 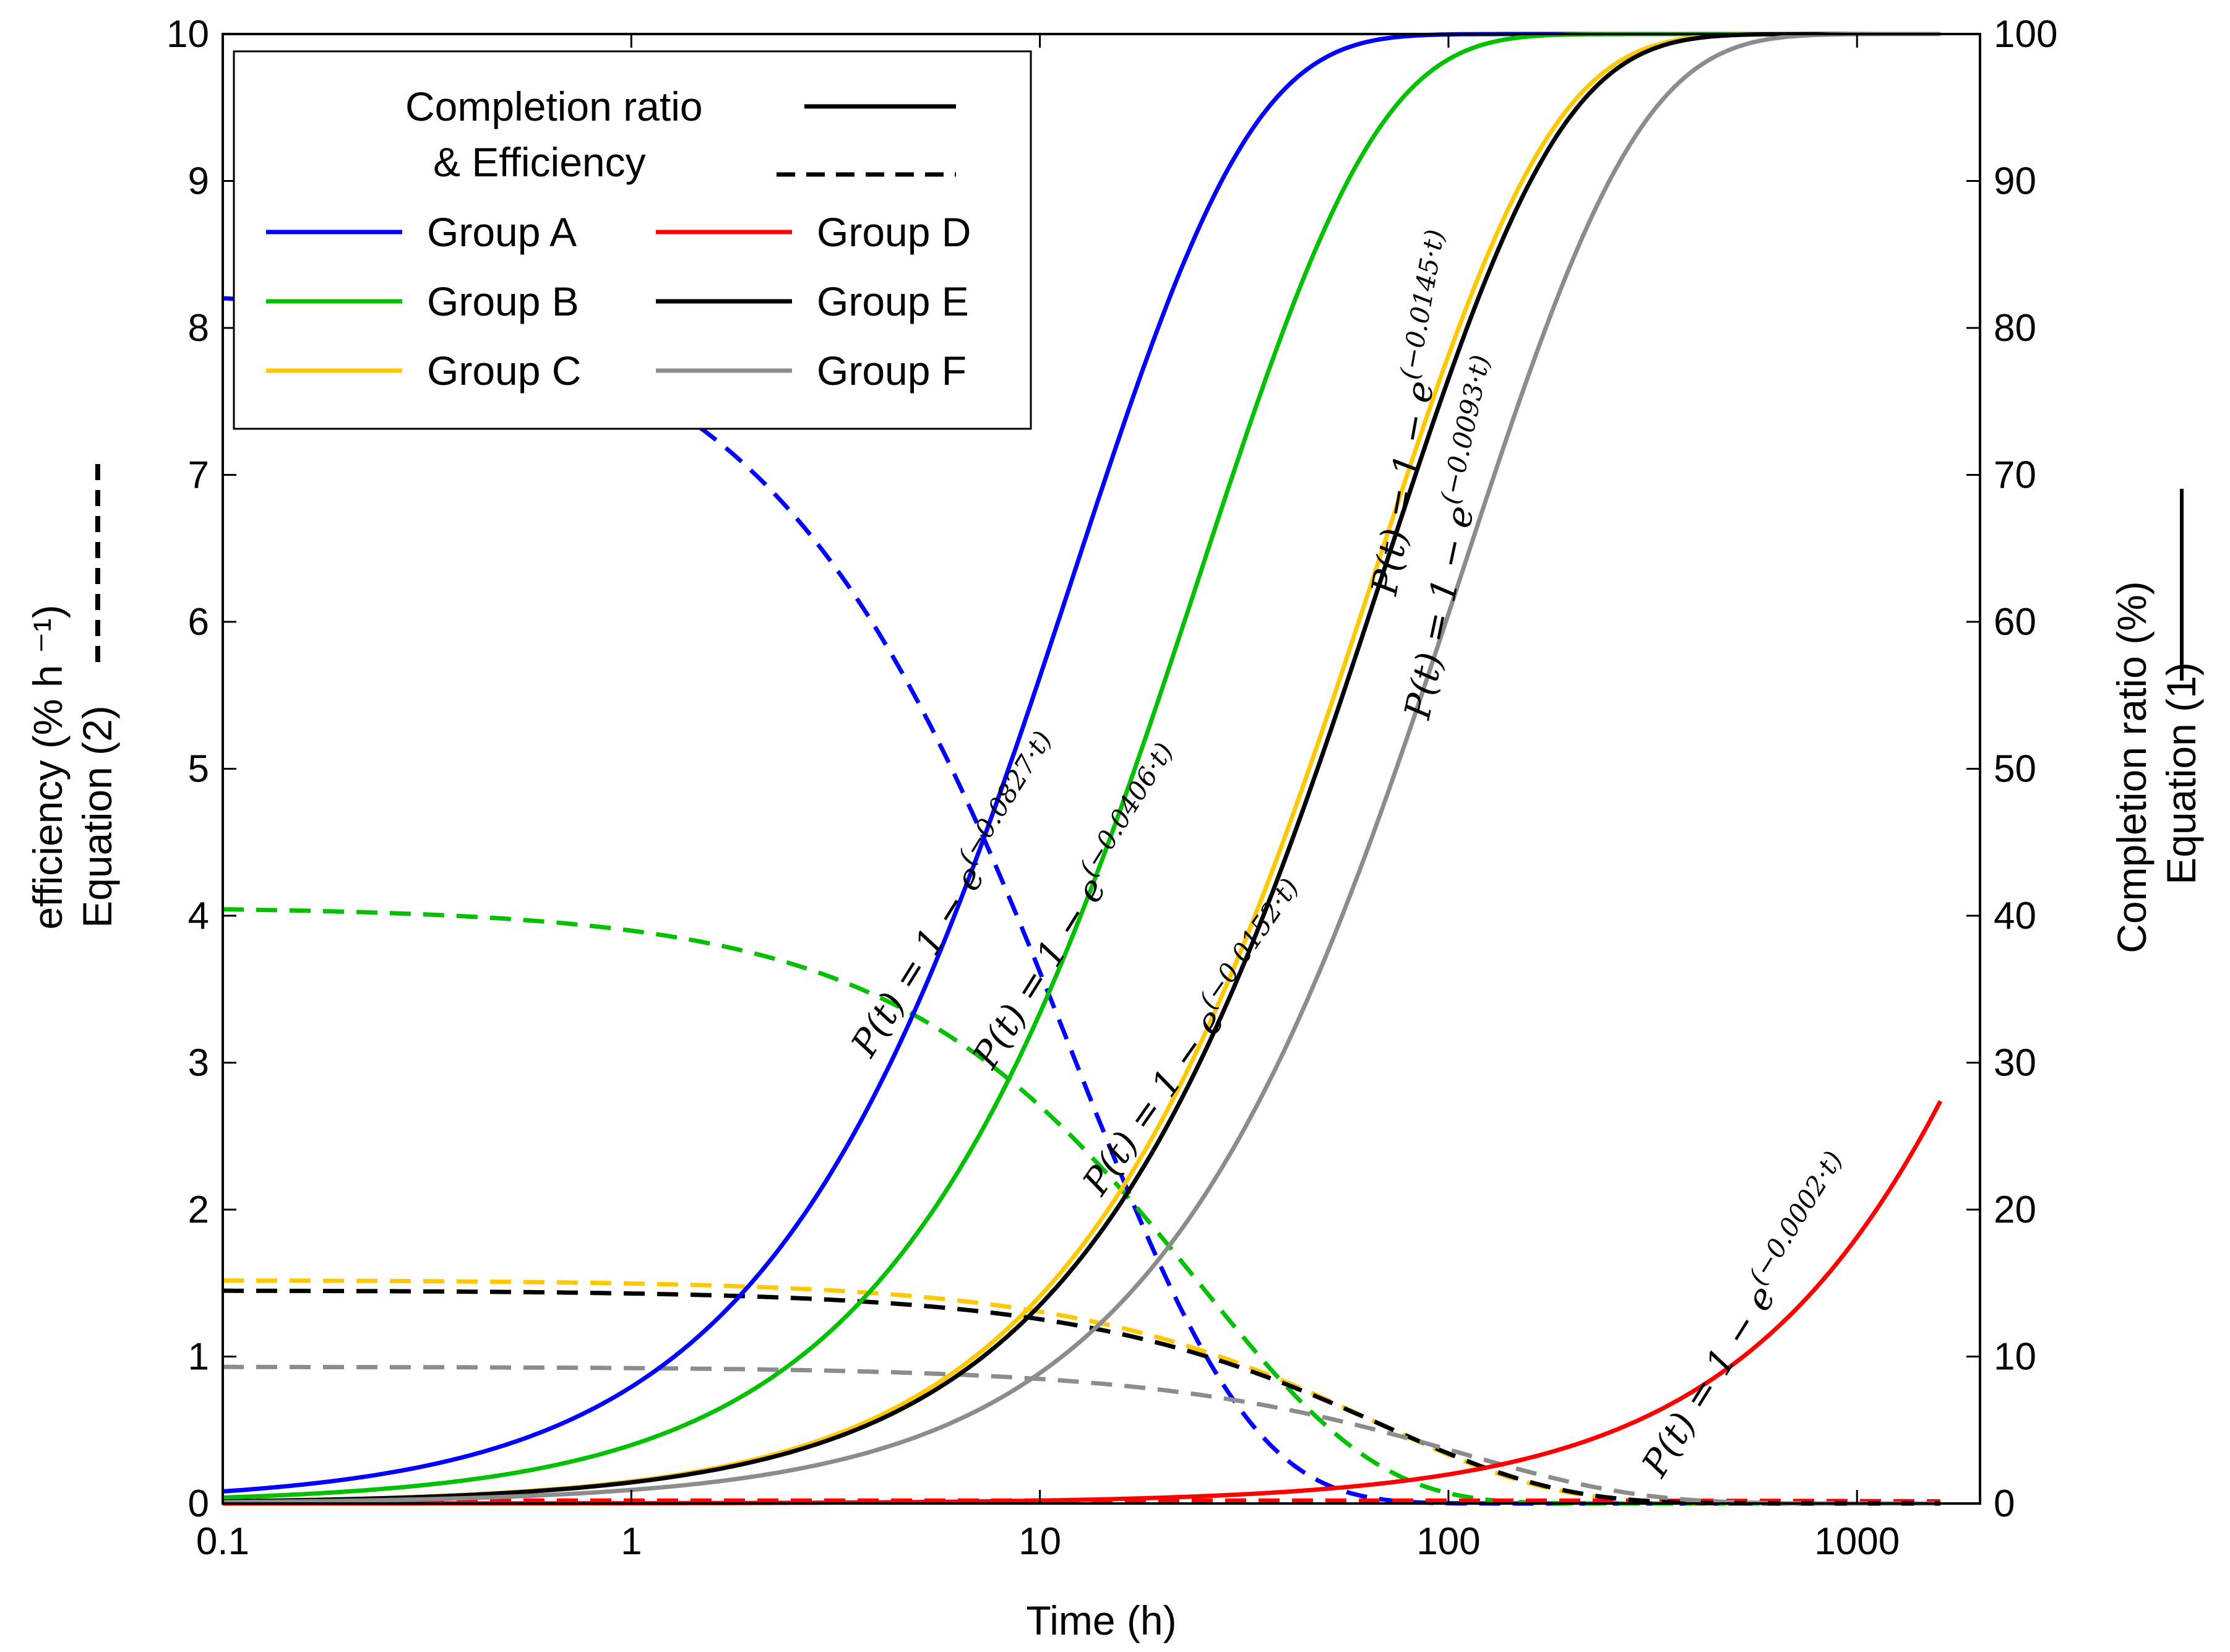 What do you see at coordinates (198, 329) in the screenshot?
I see `y-left-tick-label: 8` at bounding box center [198, 329].